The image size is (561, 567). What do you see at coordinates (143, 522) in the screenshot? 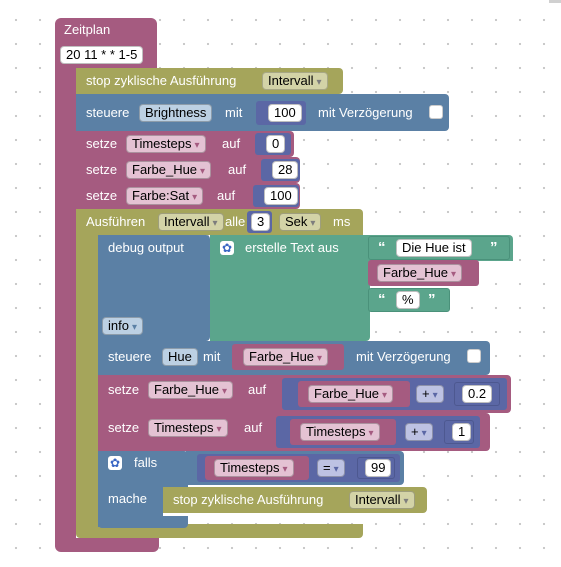
I see `if-block-bottom` at bounding box center [143, 522].